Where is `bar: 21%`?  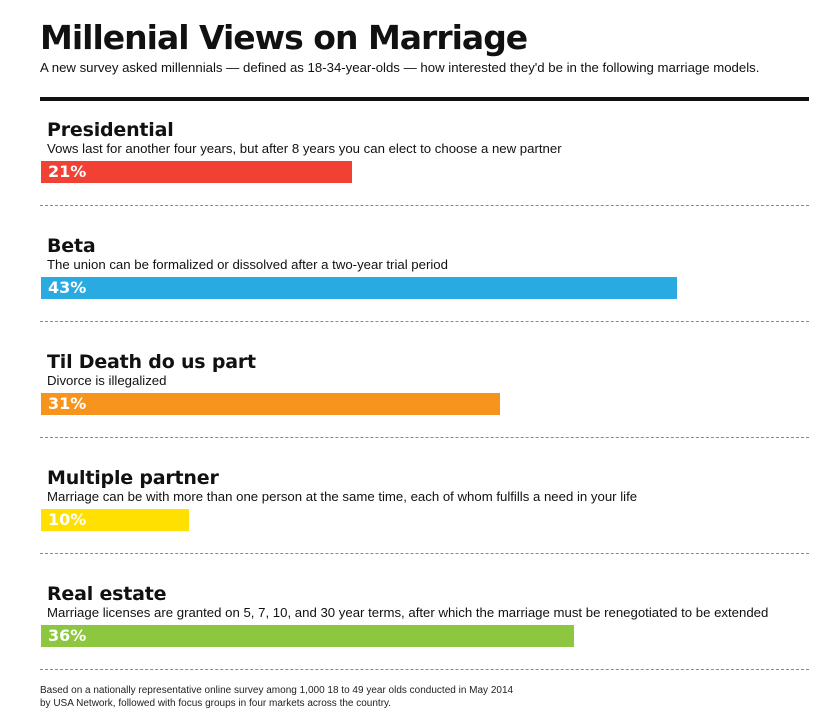
bar: 21% is located at coordinates (196, 172).